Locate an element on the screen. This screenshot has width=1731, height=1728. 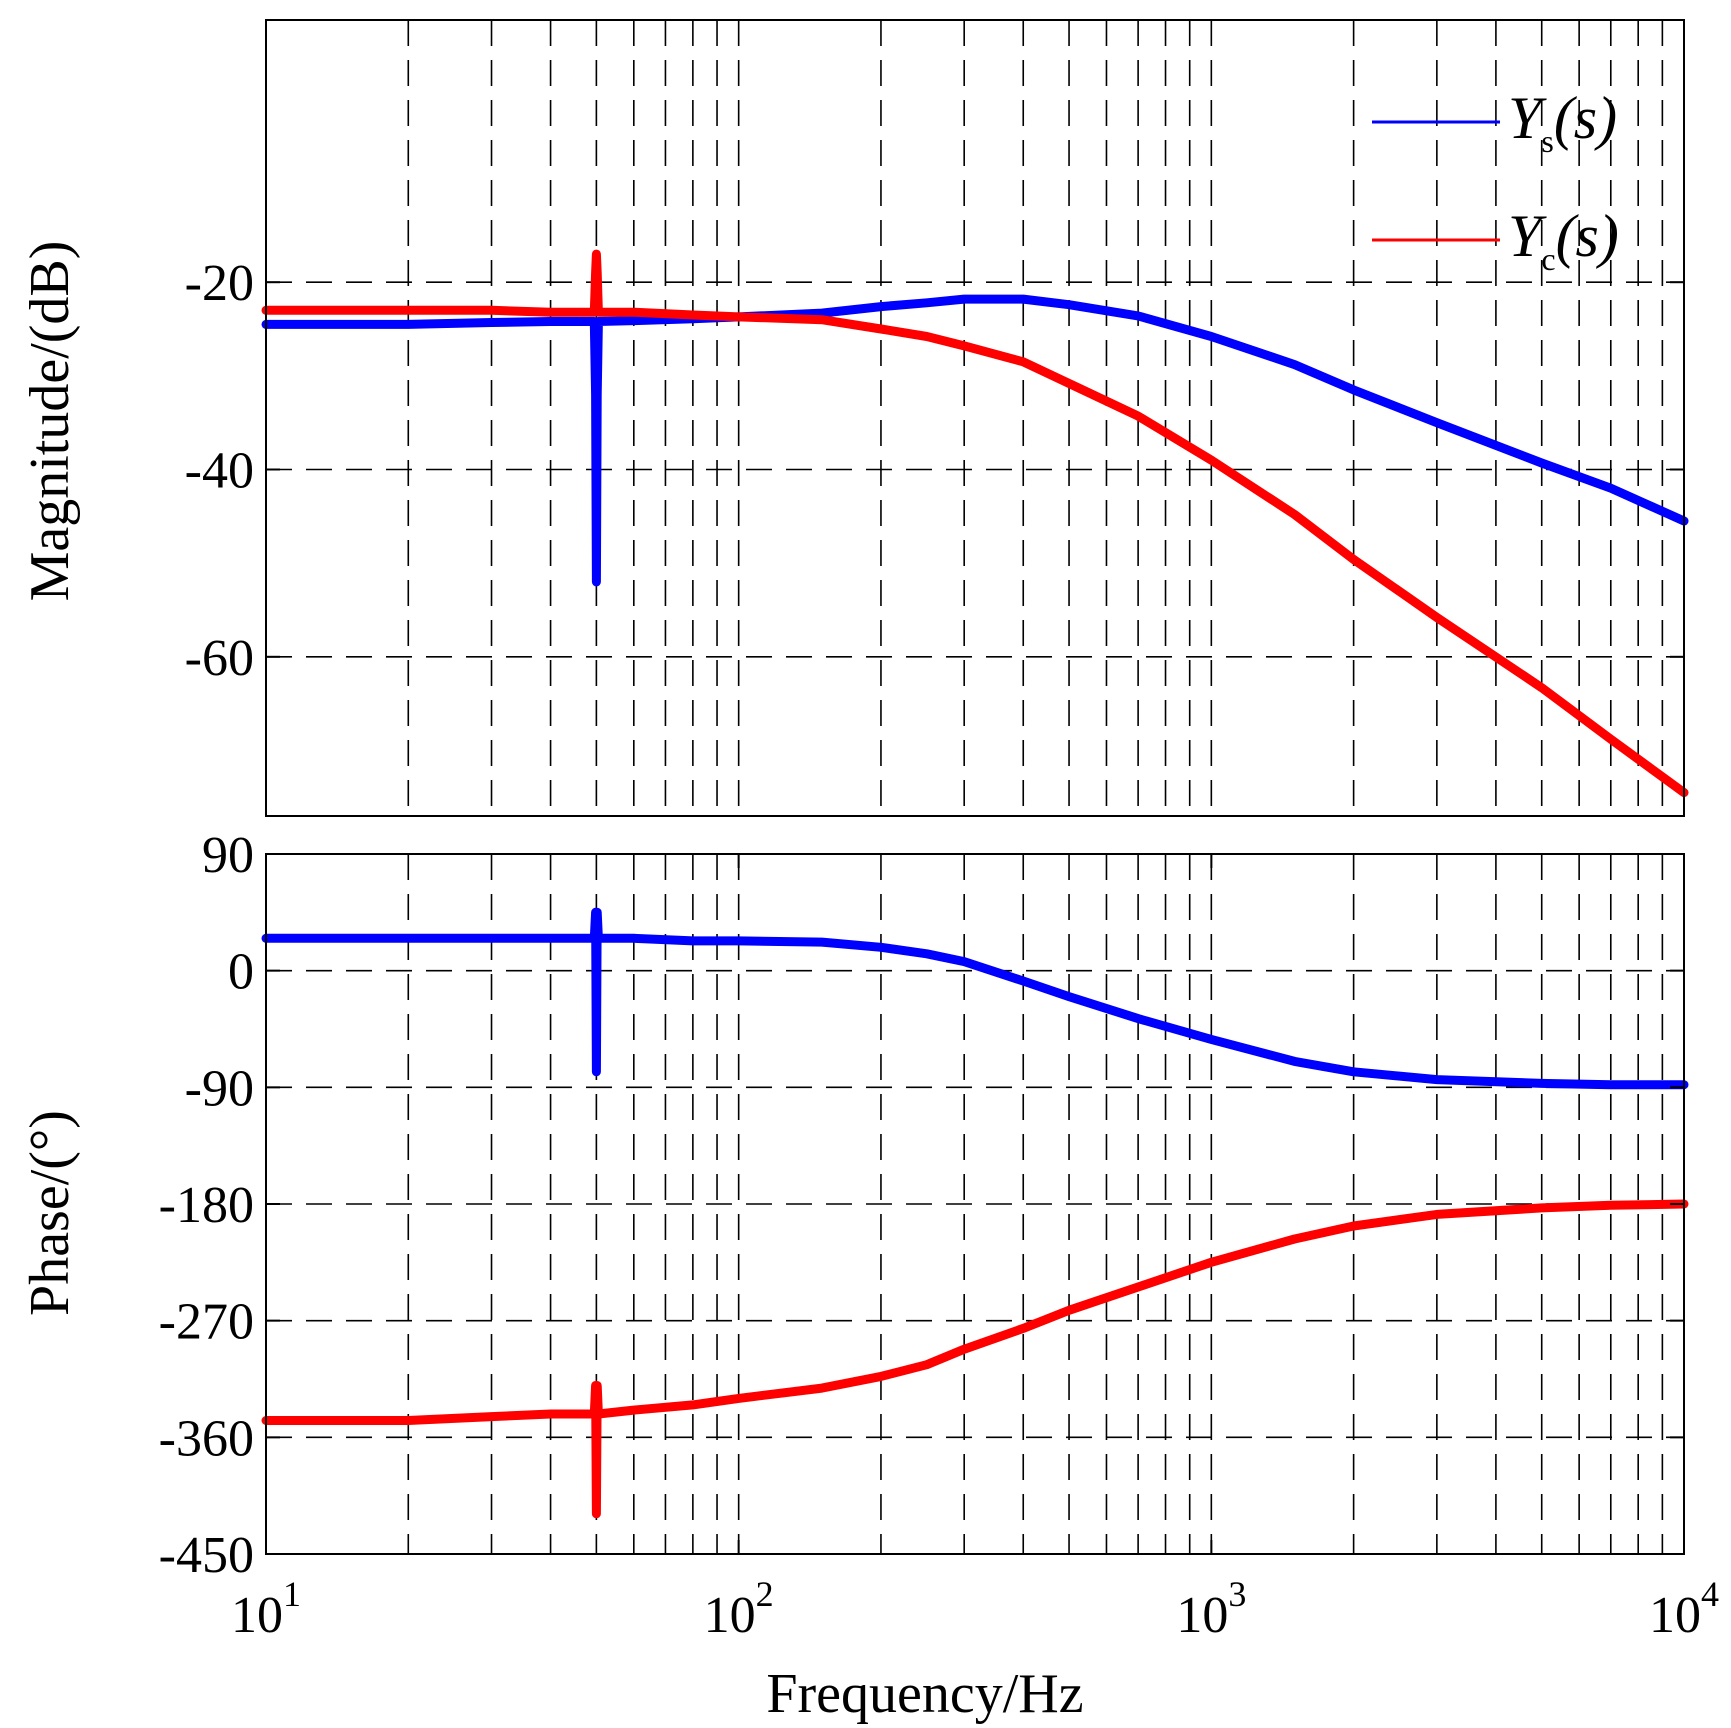
phase-y-axis-label: Phase/(°) is located at coordinates (50, 1213).